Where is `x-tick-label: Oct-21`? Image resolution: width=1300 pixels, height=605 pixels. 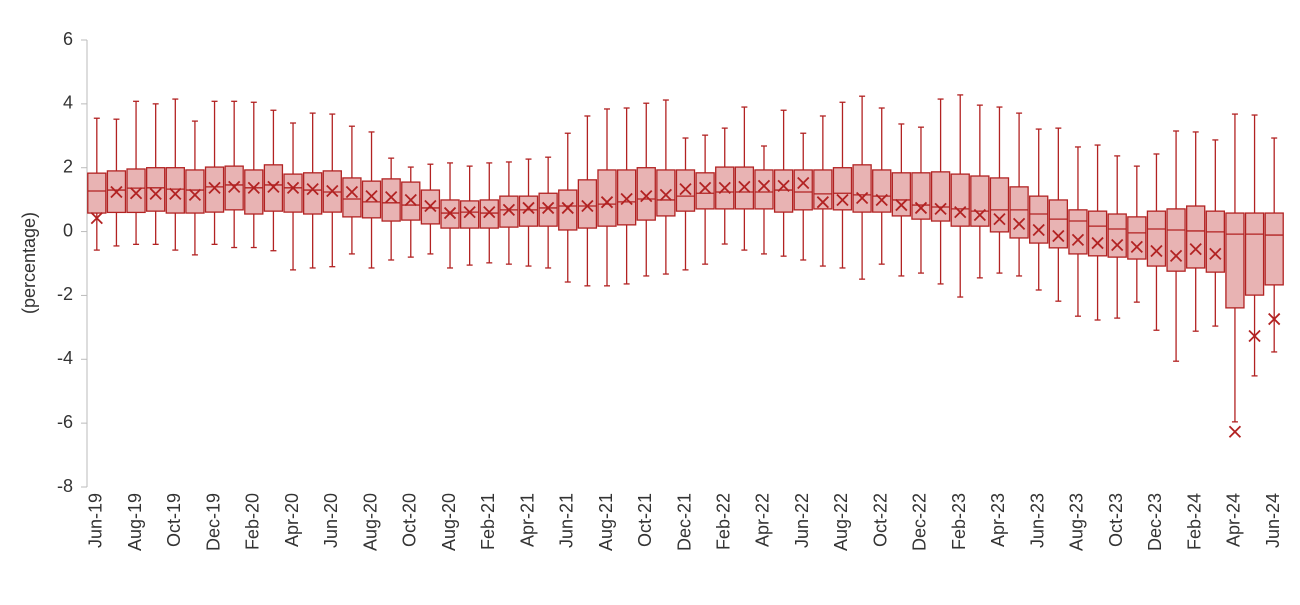
x-tick-label: Oct-21 is located at coordinates (645, 520).